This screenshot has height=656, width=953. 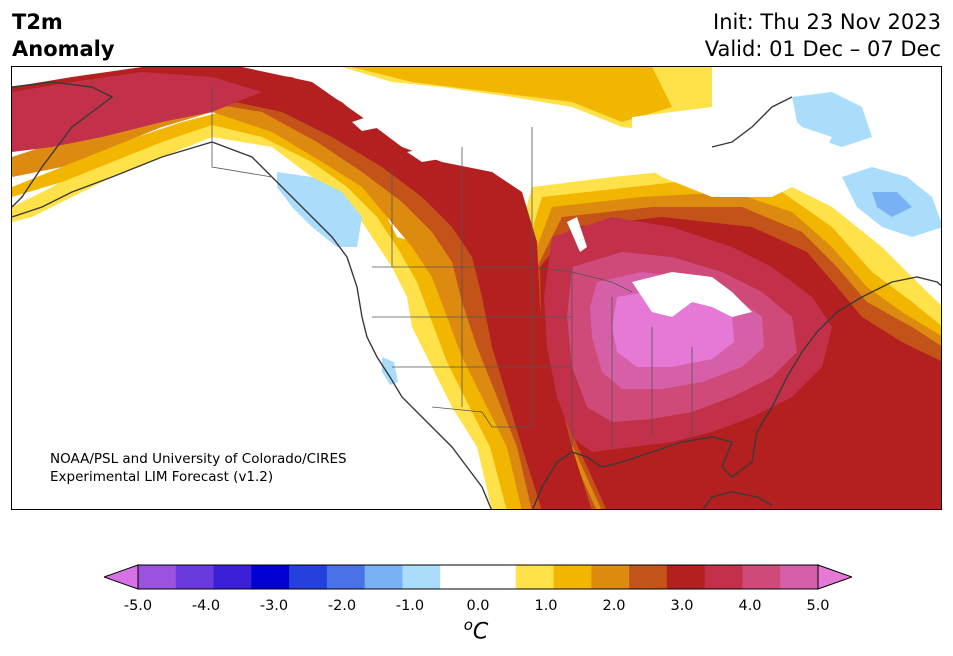 I want to click on colorbar-unit-label: oC, so click(x=476, y=630).